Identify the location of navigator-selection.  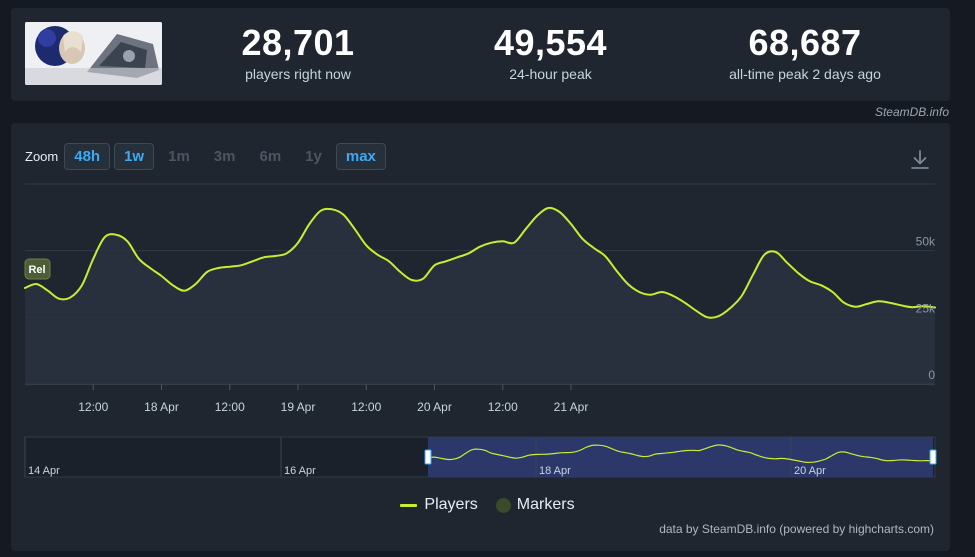
(680, 457).